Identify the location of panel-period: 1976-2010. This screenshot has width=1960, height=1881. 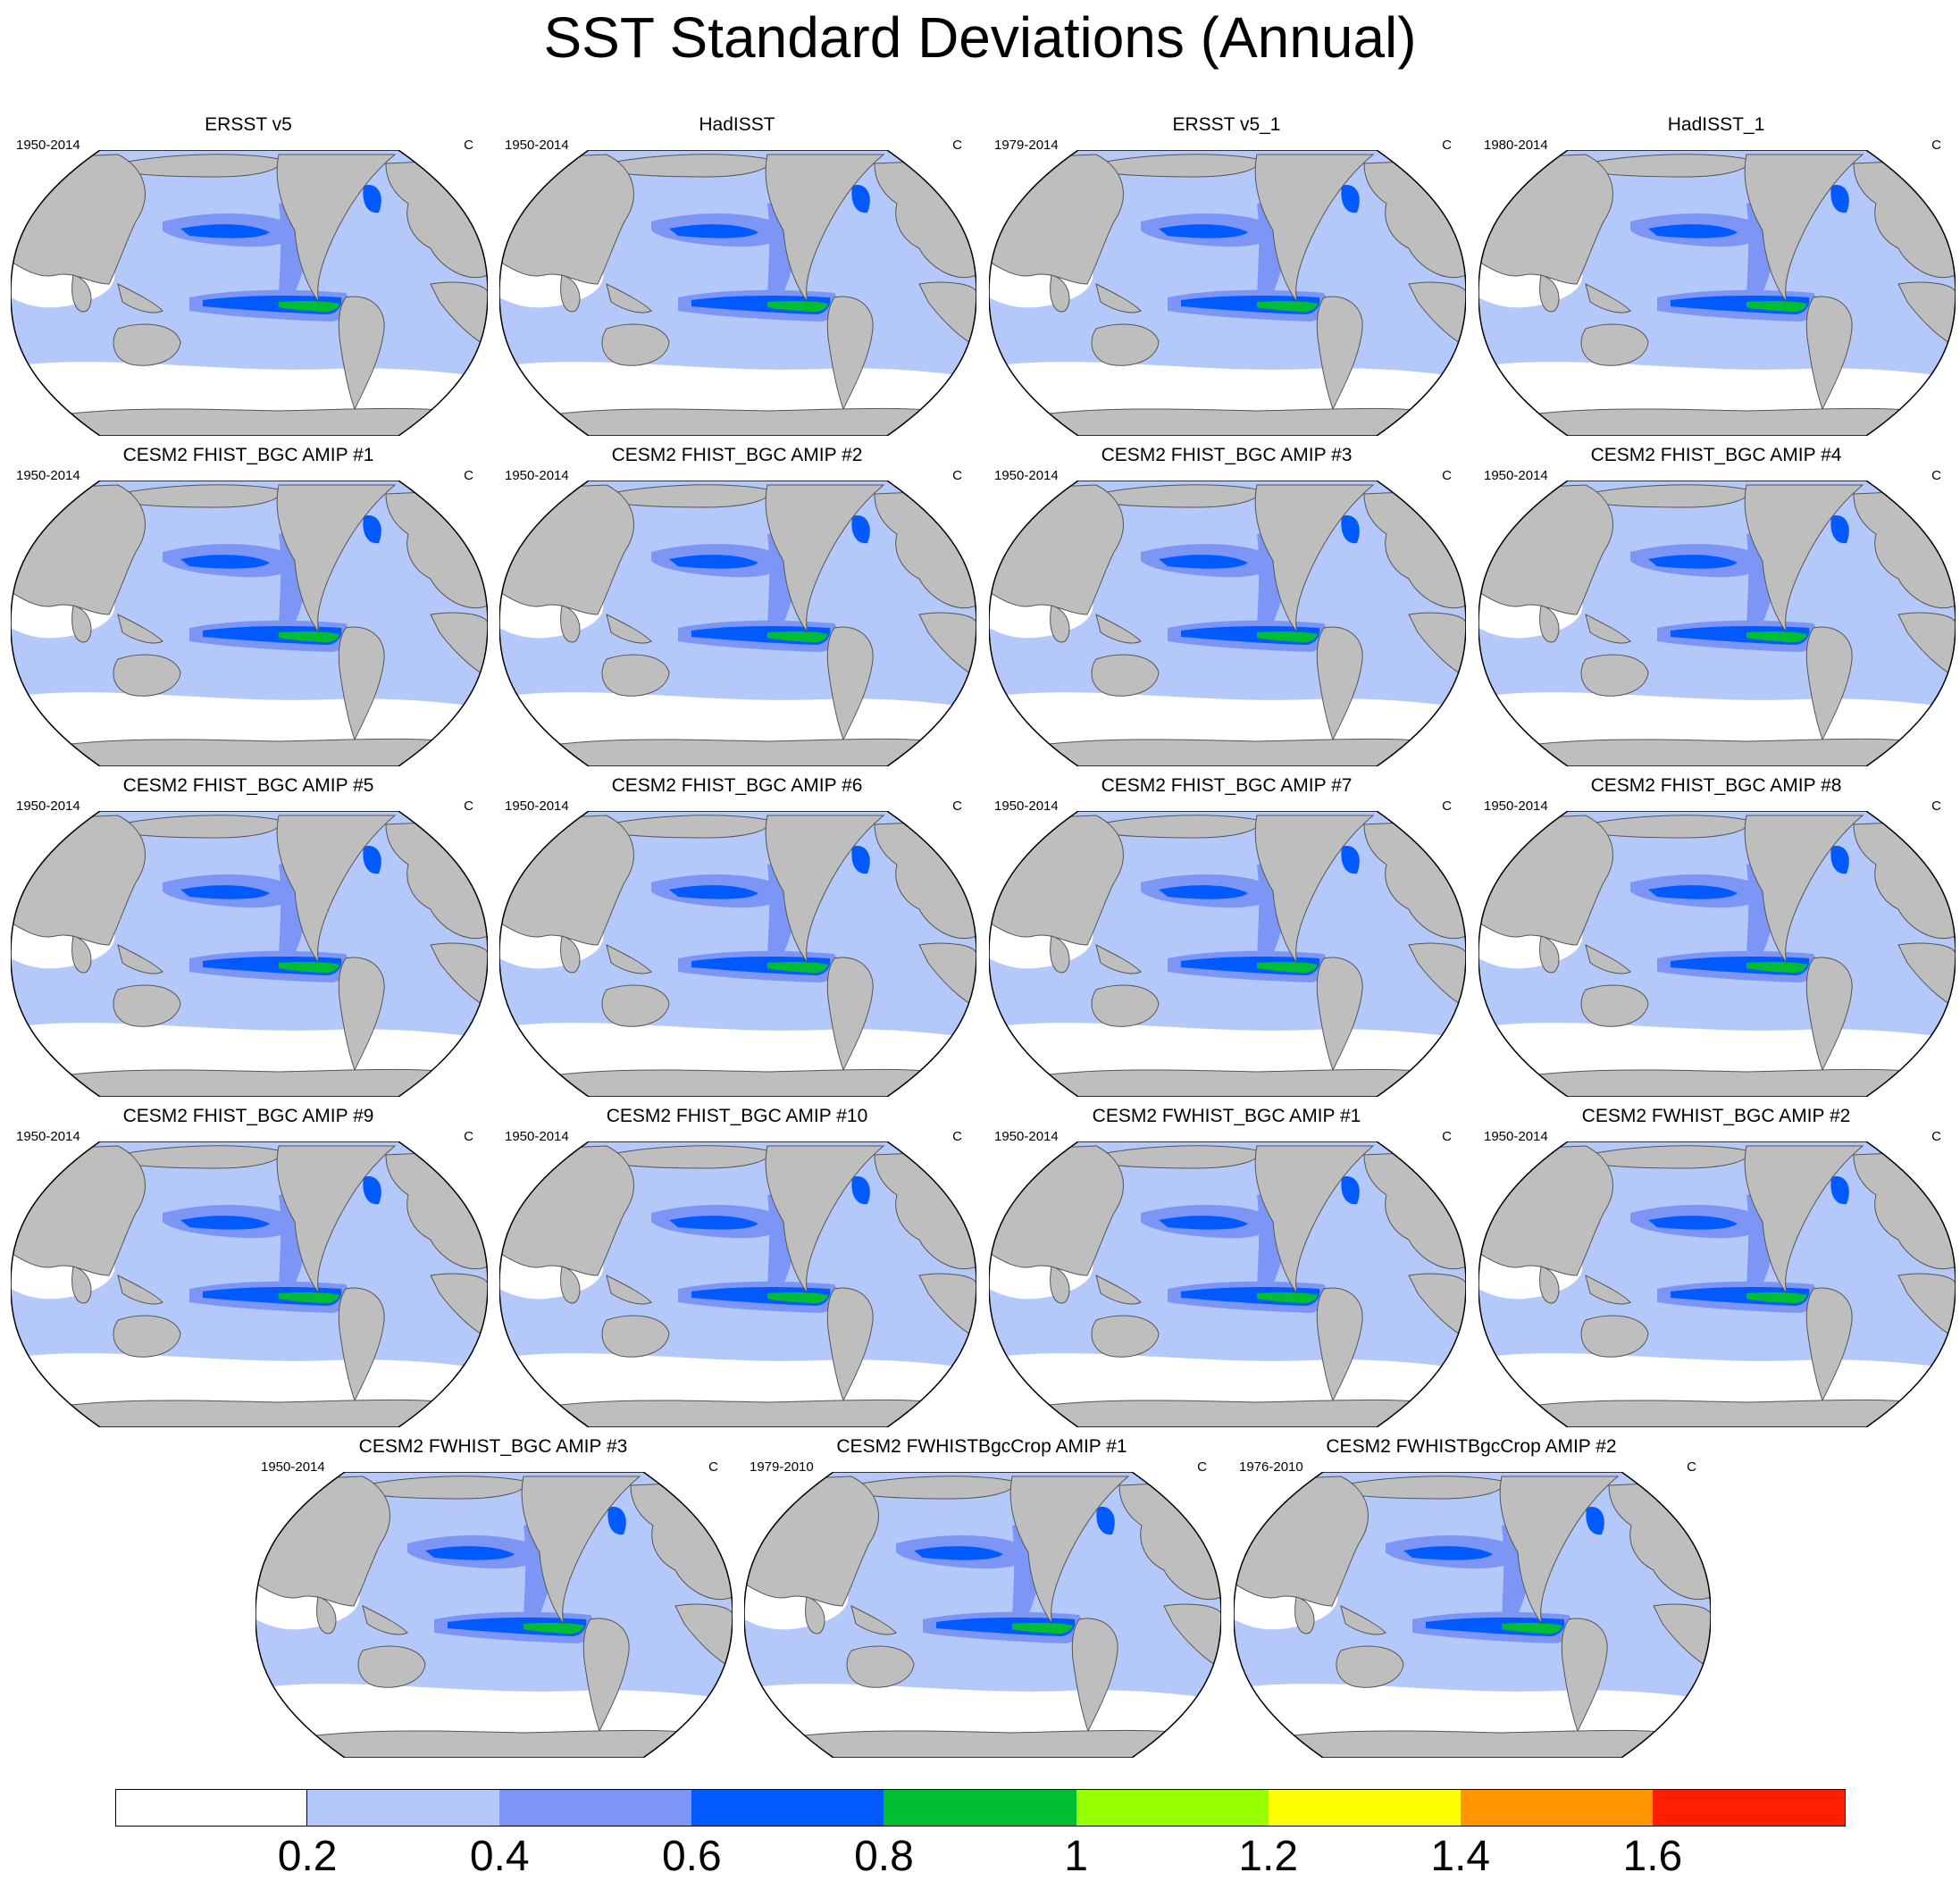
(1271, 1467).